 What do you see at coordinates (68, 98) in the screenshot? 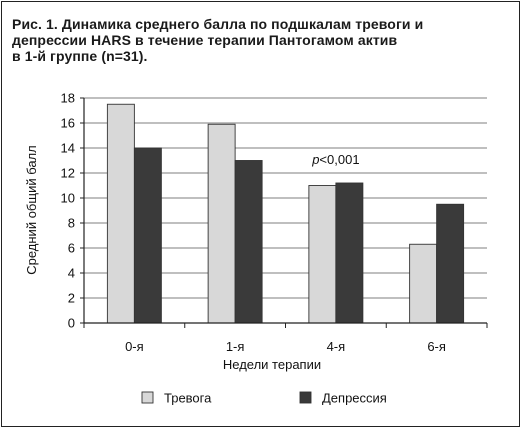
I see `y-tick-label: 18` at bounding box center [68, 98].